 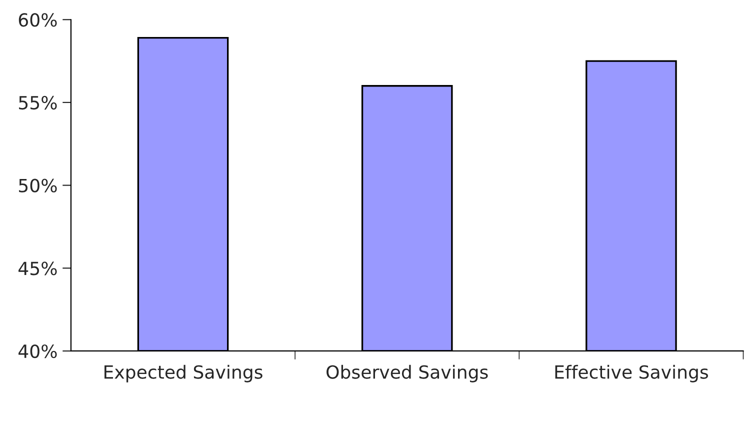 What do you see at coordinates (38, 185) in the screenshot?
I see `y-tick-label: 50%` at bounding box center [38, 185].